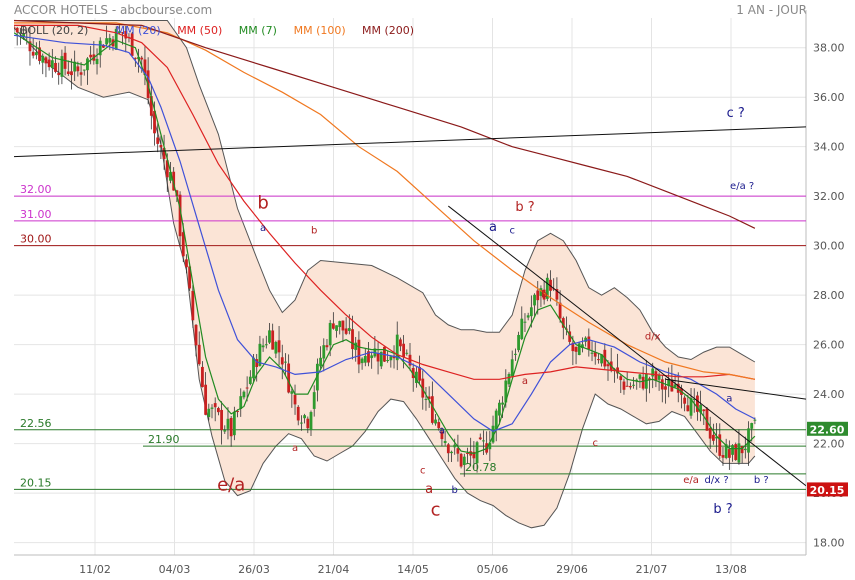  I want to click on price-tag-box, so click(827, 489).